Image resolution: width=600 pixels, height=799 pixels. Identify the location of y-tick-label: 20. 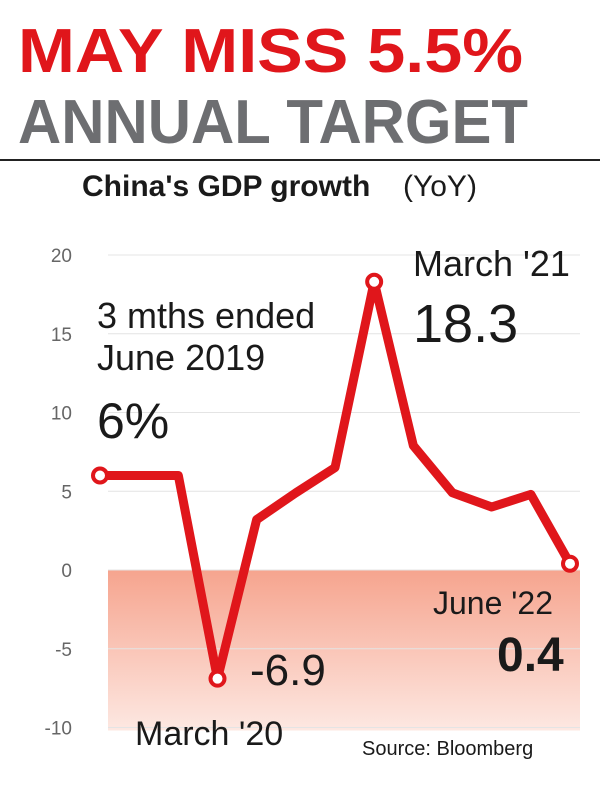
(61, 256).